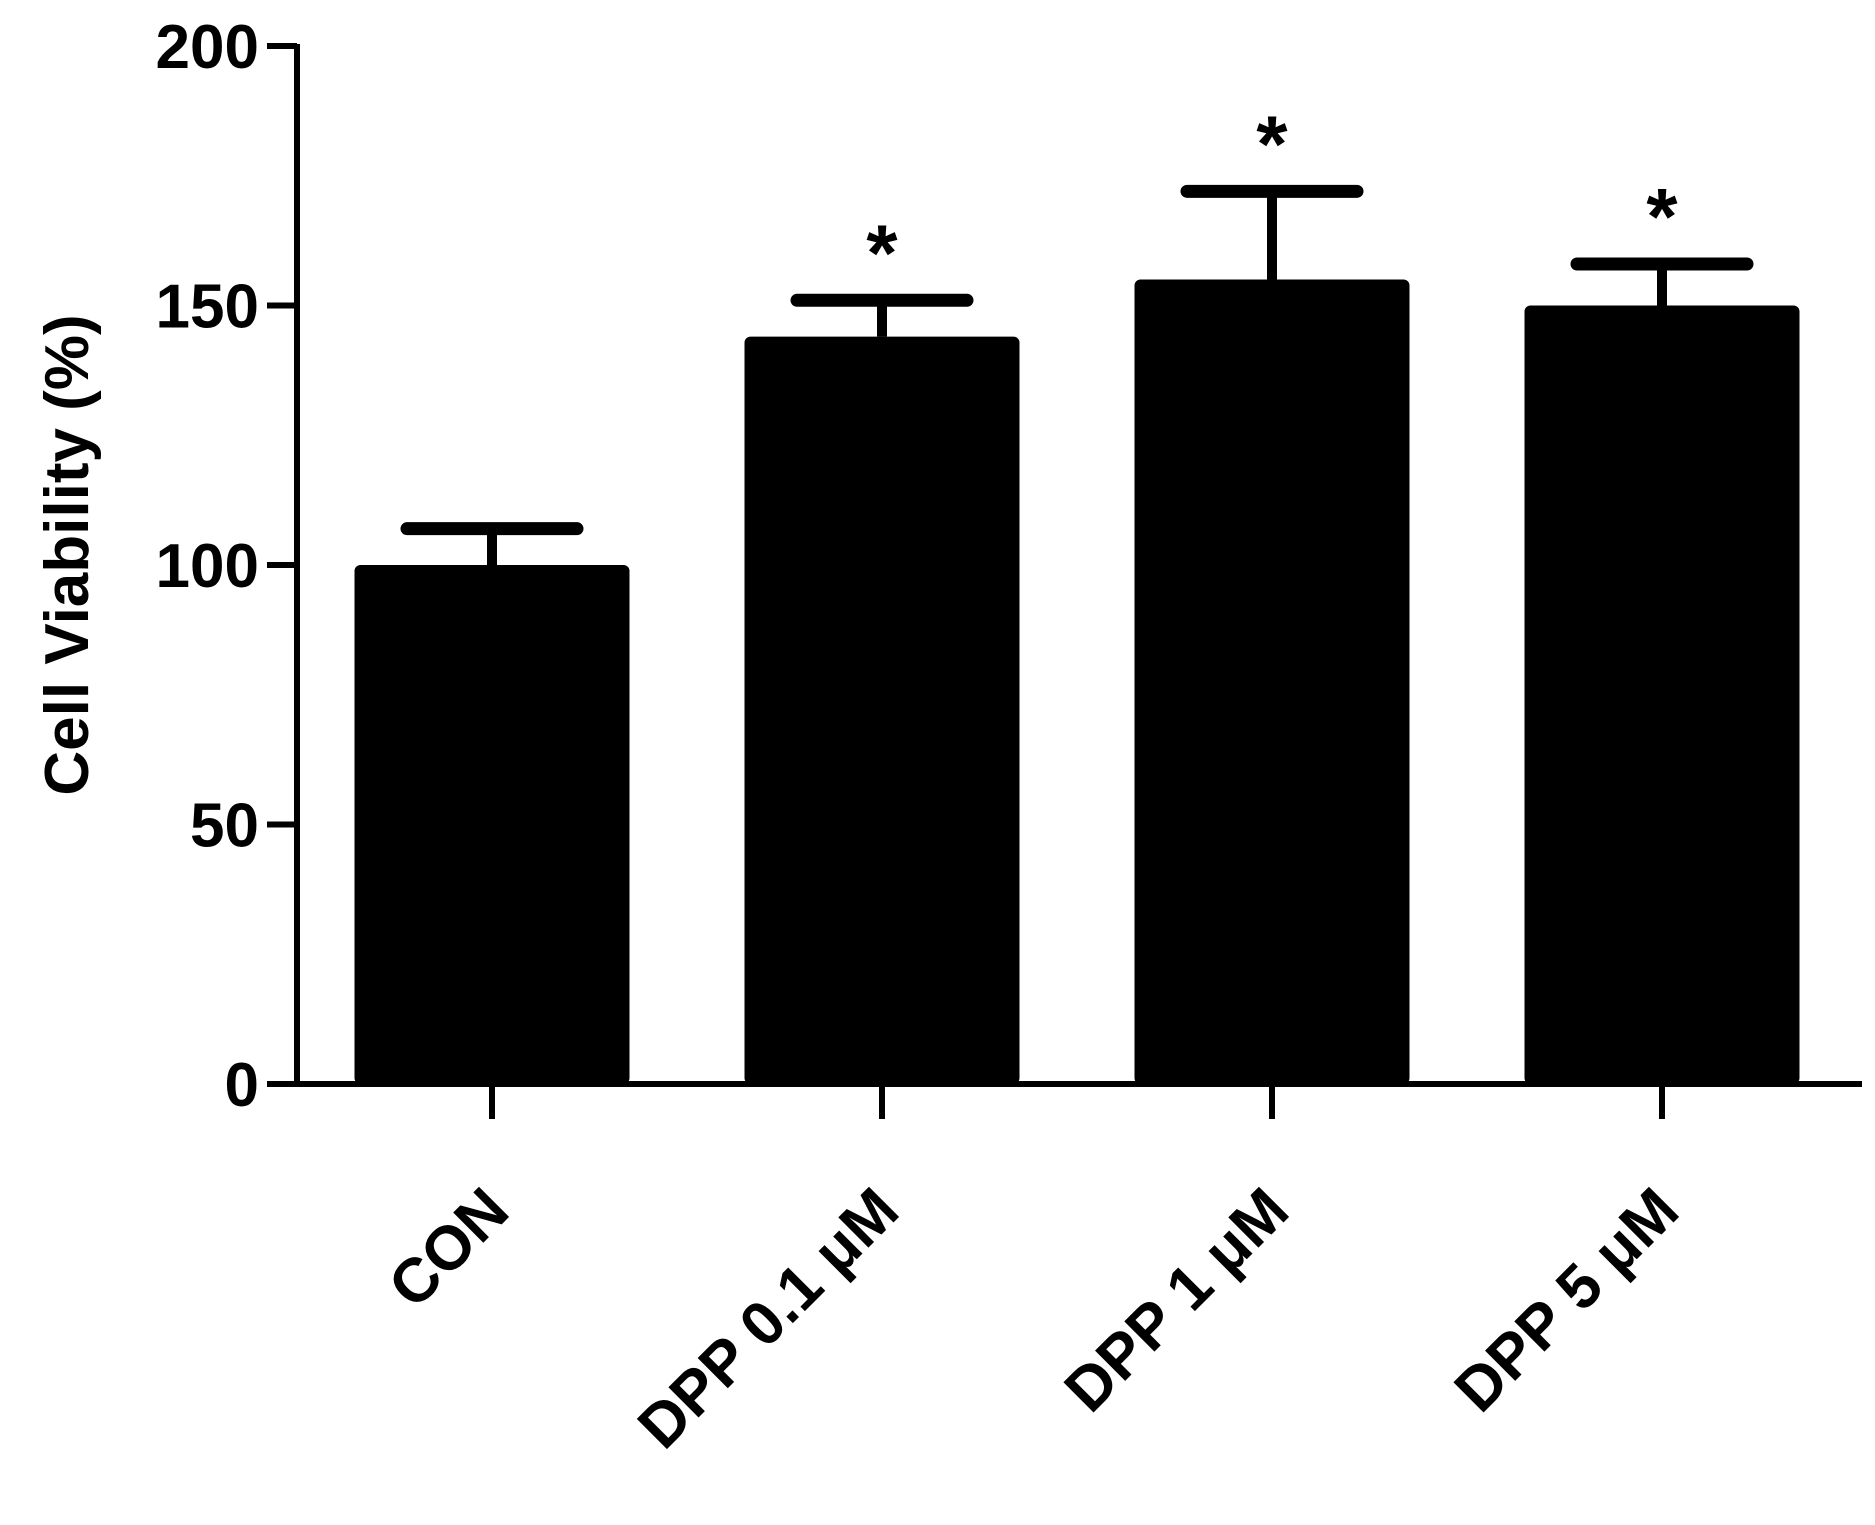  Describe the element at coordinates (224, 826) in the screenshot. I see `y-tick-label: 50` at that location.